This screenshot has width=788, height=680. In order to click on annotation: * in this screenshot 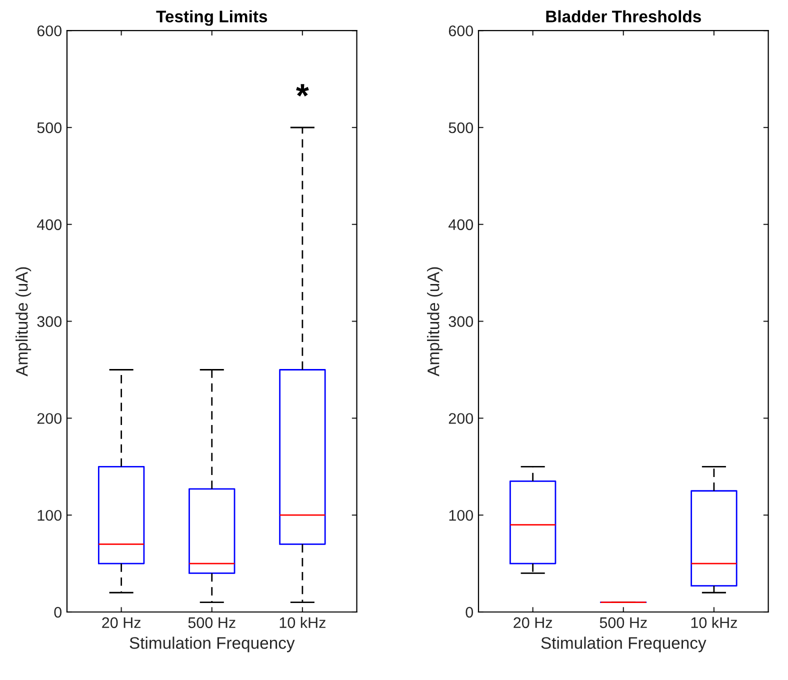, I will do `click(302, 90)`.